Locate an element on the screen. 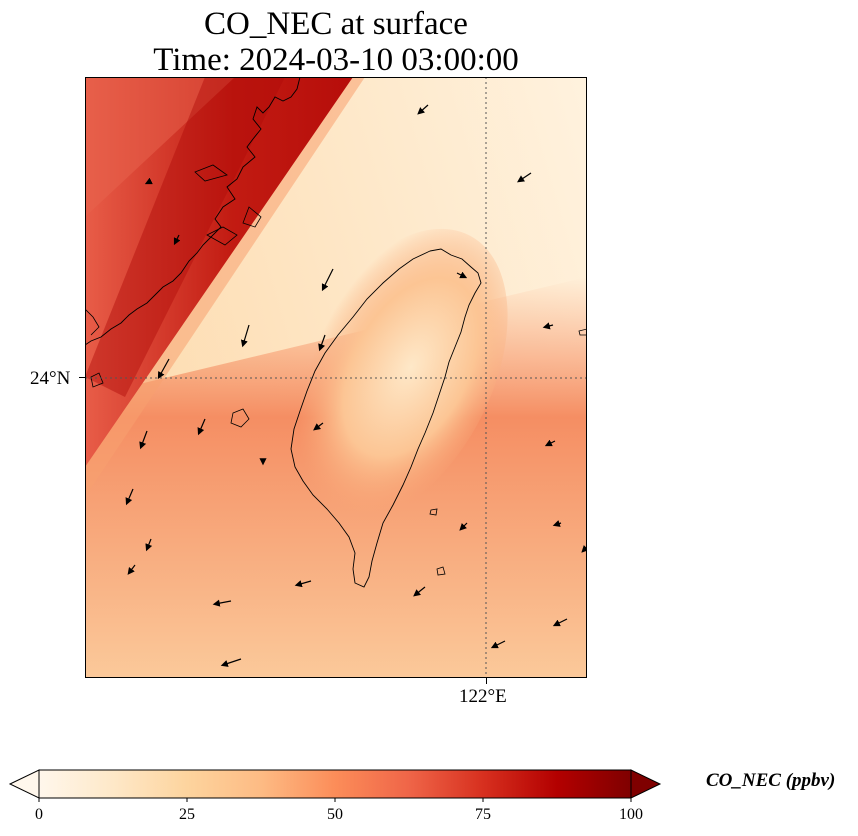 The image size is (858, 836). map-time: Time: 2024-03-10 03:00:00 is located at coordinates (336, 60).